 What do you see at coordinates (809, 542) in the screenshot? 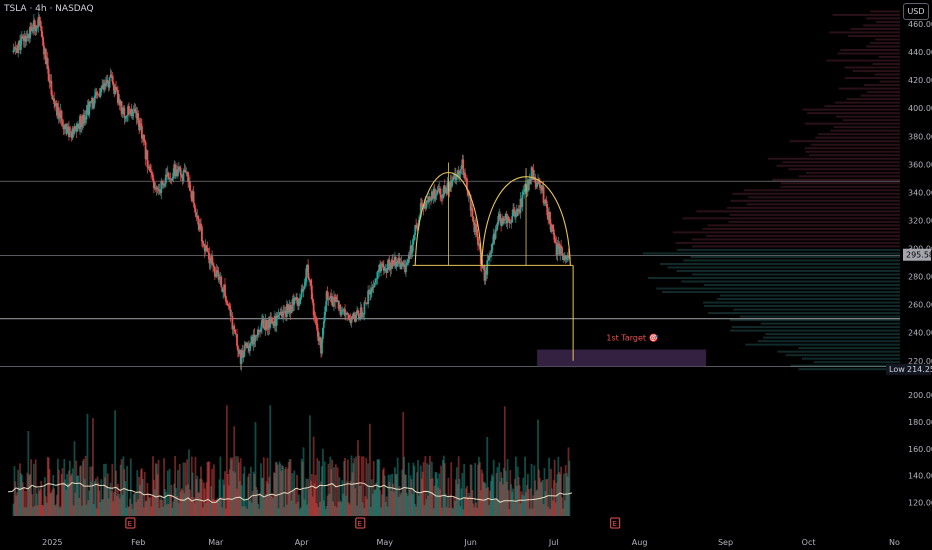
I see `time-tick-label: Oct` at bounding box center [809, 542].